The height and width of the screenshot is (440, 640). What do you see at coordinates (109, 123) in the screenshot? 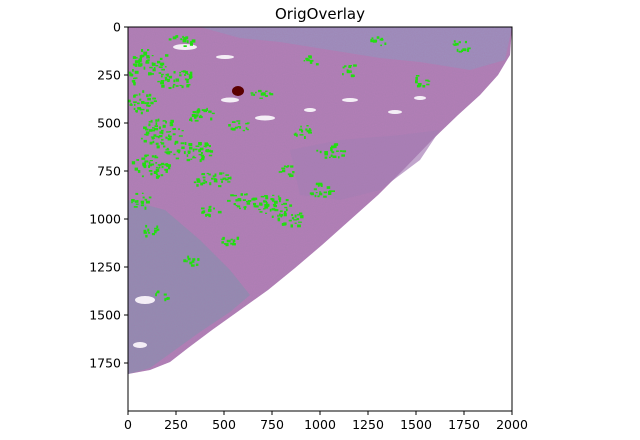
I see `y-tick-label: 500` at bounding box center [109, 123].